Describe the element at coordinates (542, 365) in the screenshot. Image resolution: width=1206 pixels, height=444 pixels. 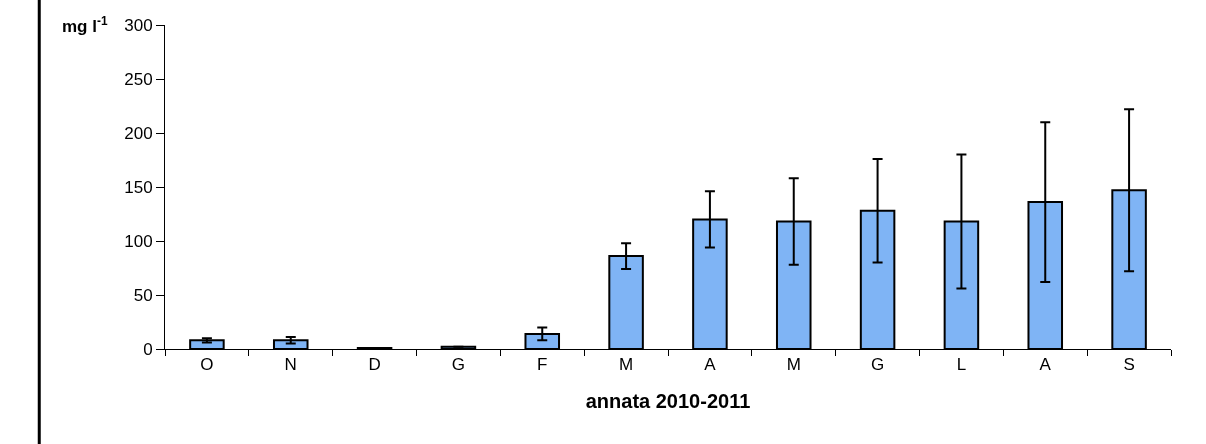
I see `x-tick-label: F` at that location.